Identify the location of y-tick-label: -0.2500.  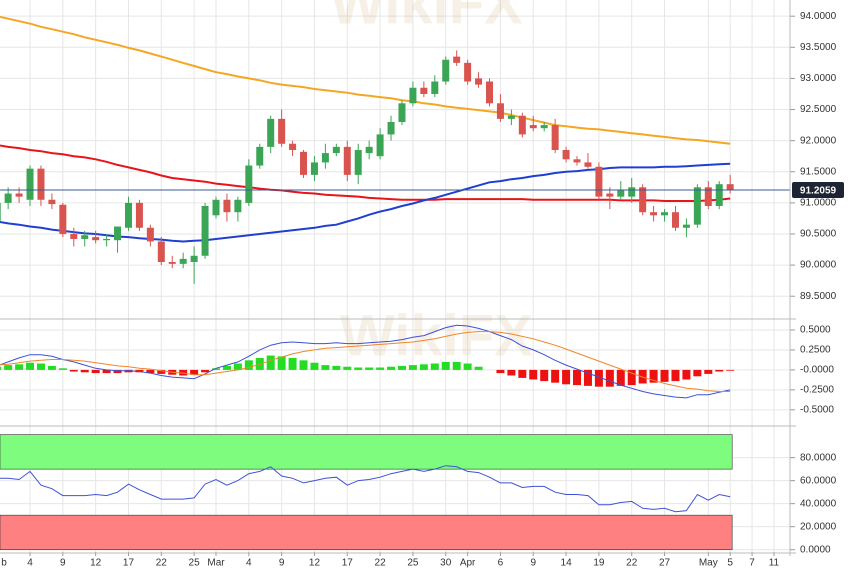
(817, 390).